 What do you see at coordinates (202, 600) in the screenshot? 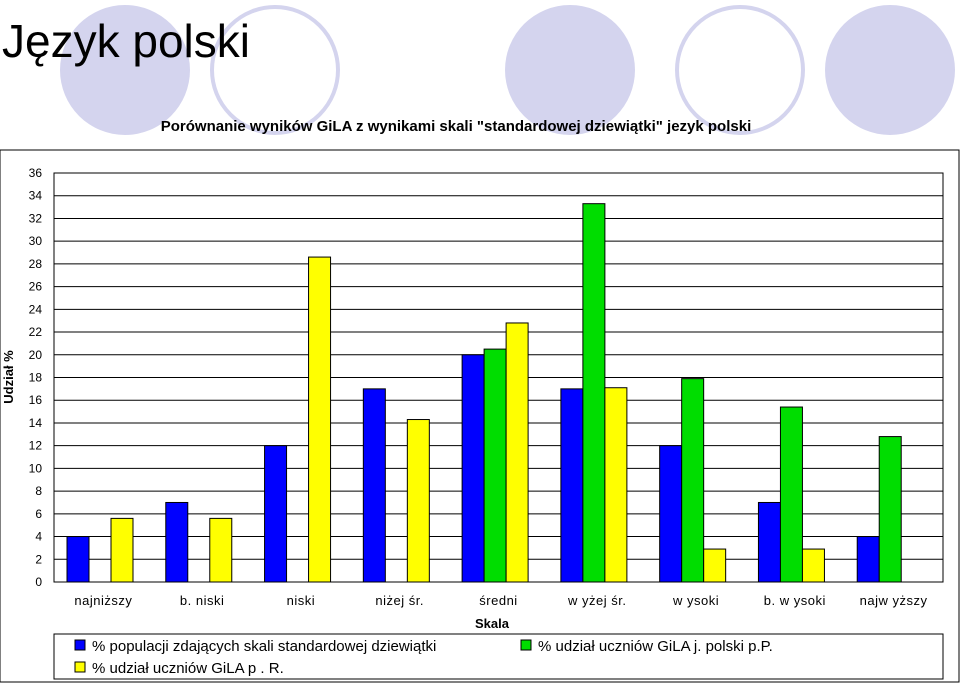
I see `x-tick-label: b. niski` at bounding box center [202, 600].